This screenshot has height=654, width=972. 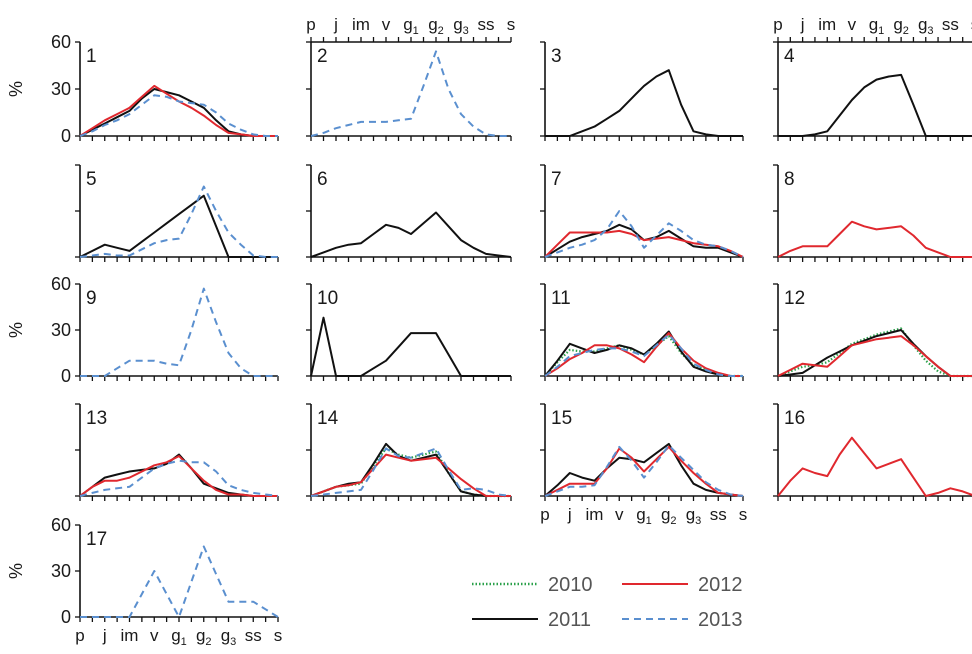 What do you see at coordinates (950, 24) in the screenshot?
I see `top-tick-label: ss` at bounding box center [950, 24].